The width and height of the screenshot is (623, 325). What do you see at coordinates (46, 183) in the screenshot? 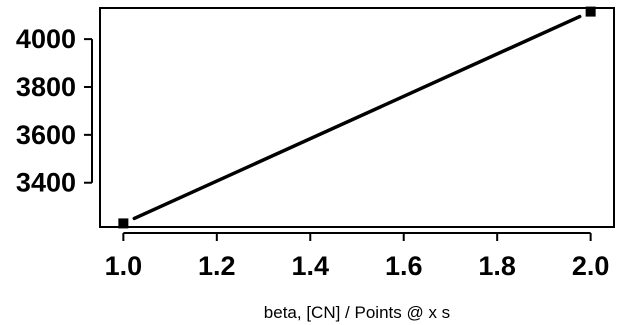
I see `y-tick-label: 3400` at bounding box center [46, 183].